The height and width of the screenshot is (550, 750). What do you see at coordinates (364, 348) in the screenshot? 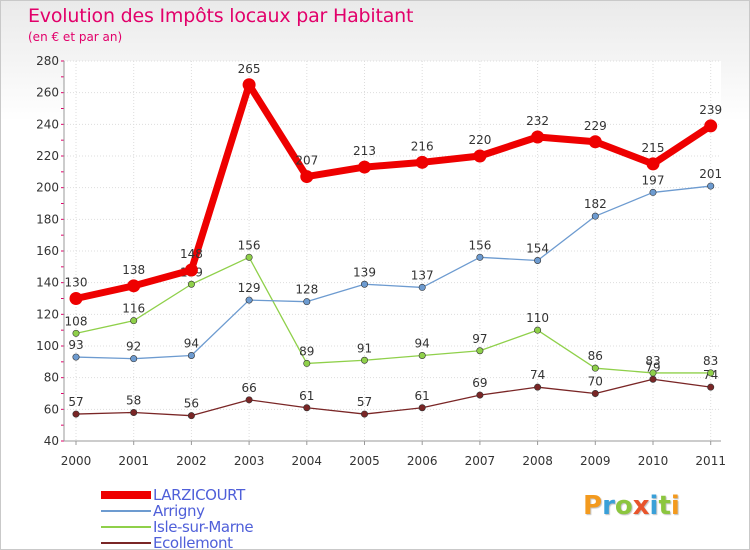
I see `data-label: 91` at bounding box center [364, 348].